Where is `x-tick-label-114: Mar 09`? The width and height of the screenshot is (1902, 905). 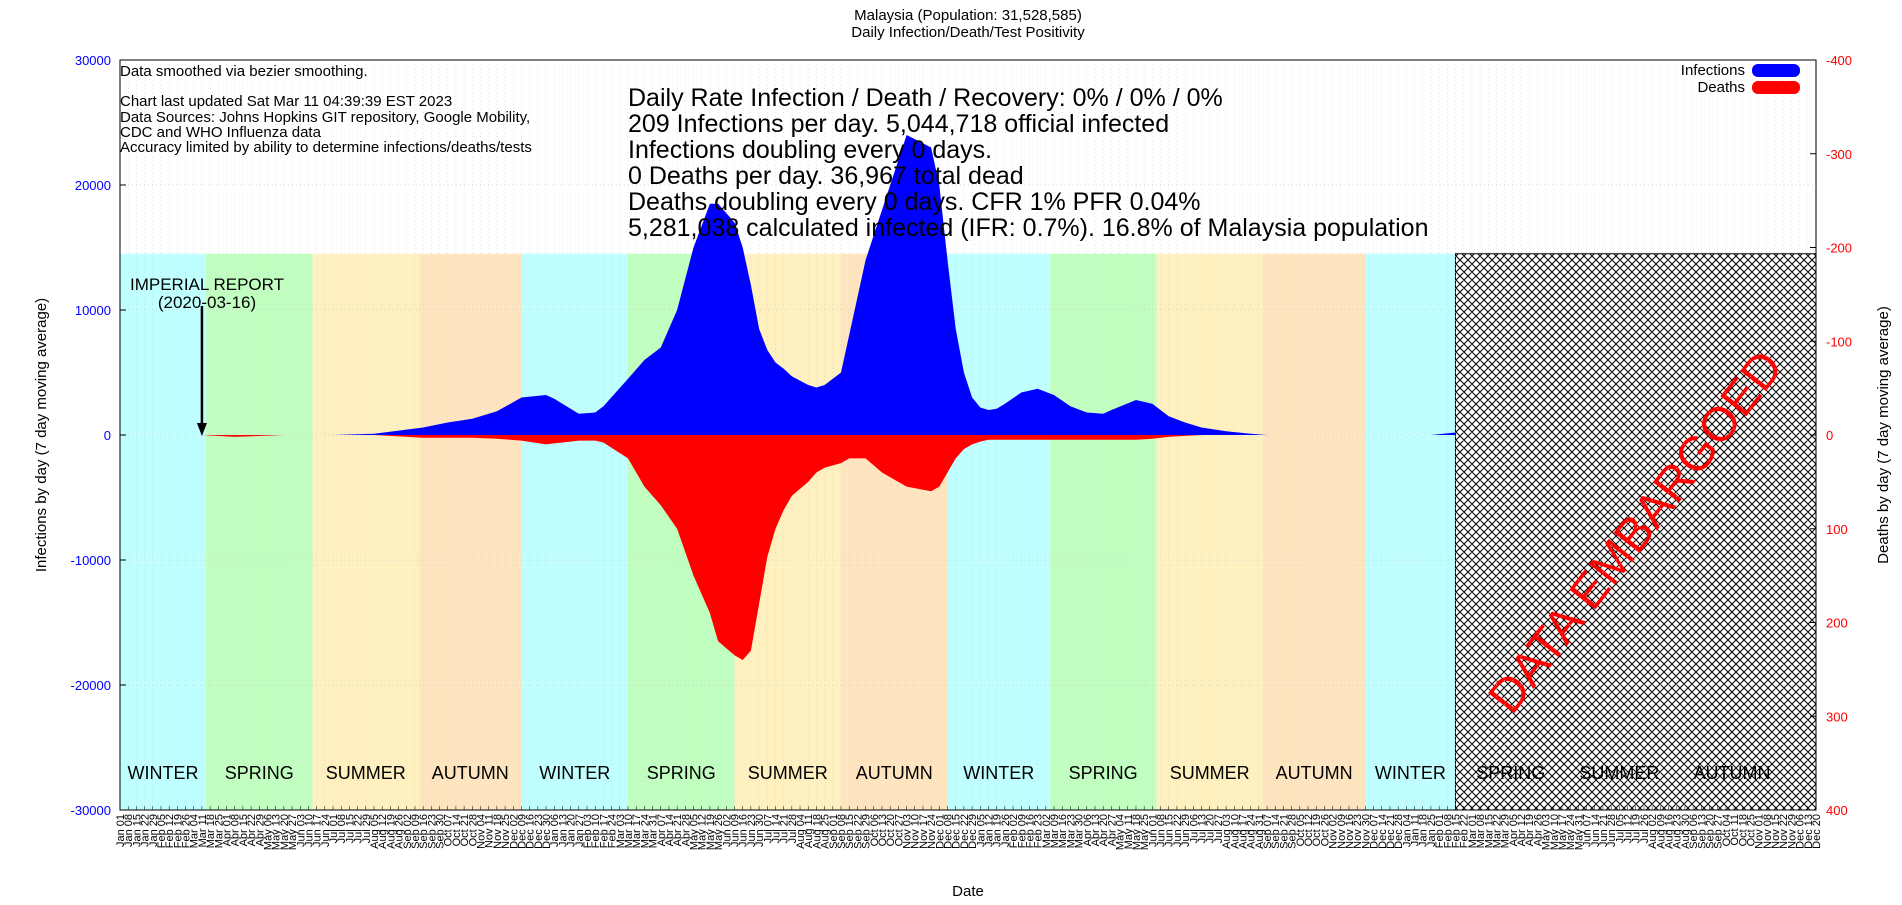 x-tick-label-114: Mar 09 is located at coordinates (1055, 831).